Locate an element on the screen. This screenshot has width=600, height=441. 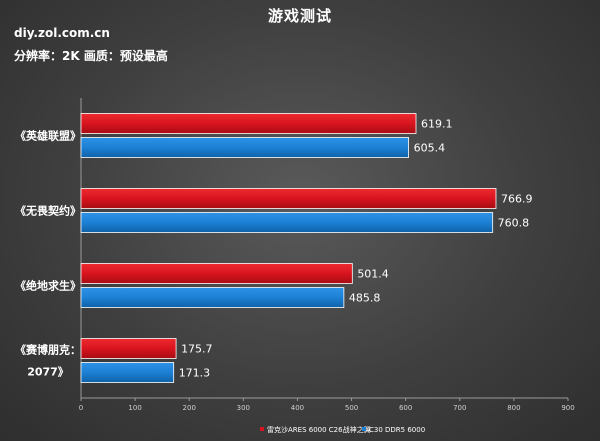
data-label: 766.9 is located at coordinates (517, 199).